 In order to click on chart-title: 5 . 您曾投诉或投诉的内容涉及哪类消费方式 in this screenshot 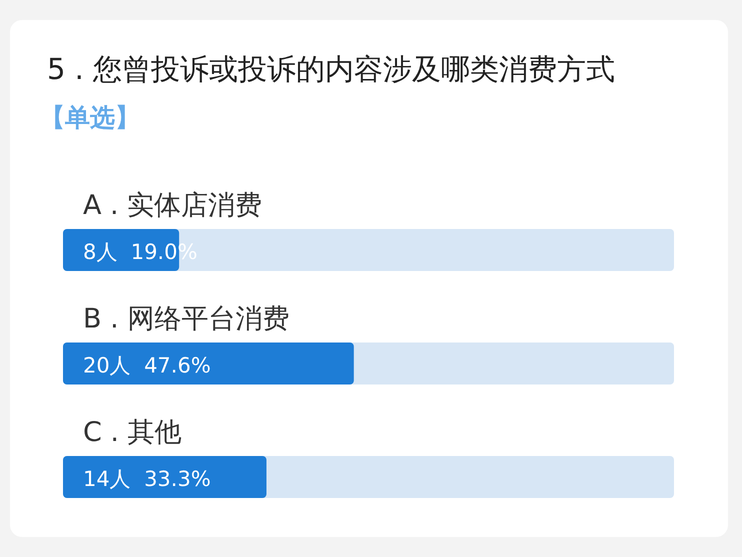, I will do `click(331, 69)`.